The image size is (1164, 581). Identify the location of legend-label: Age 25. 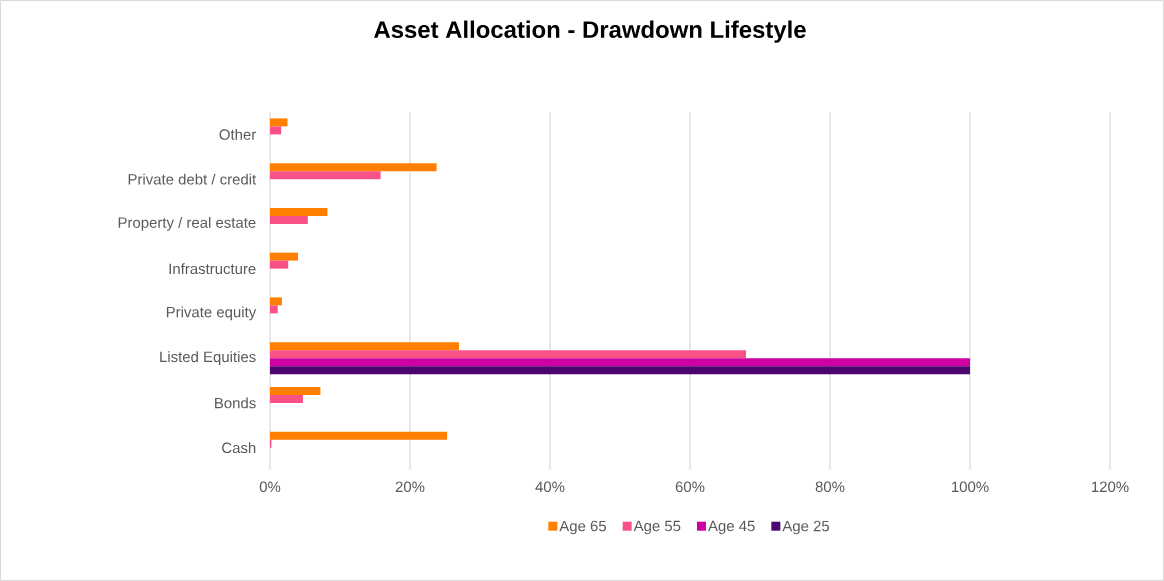
(806, 527).